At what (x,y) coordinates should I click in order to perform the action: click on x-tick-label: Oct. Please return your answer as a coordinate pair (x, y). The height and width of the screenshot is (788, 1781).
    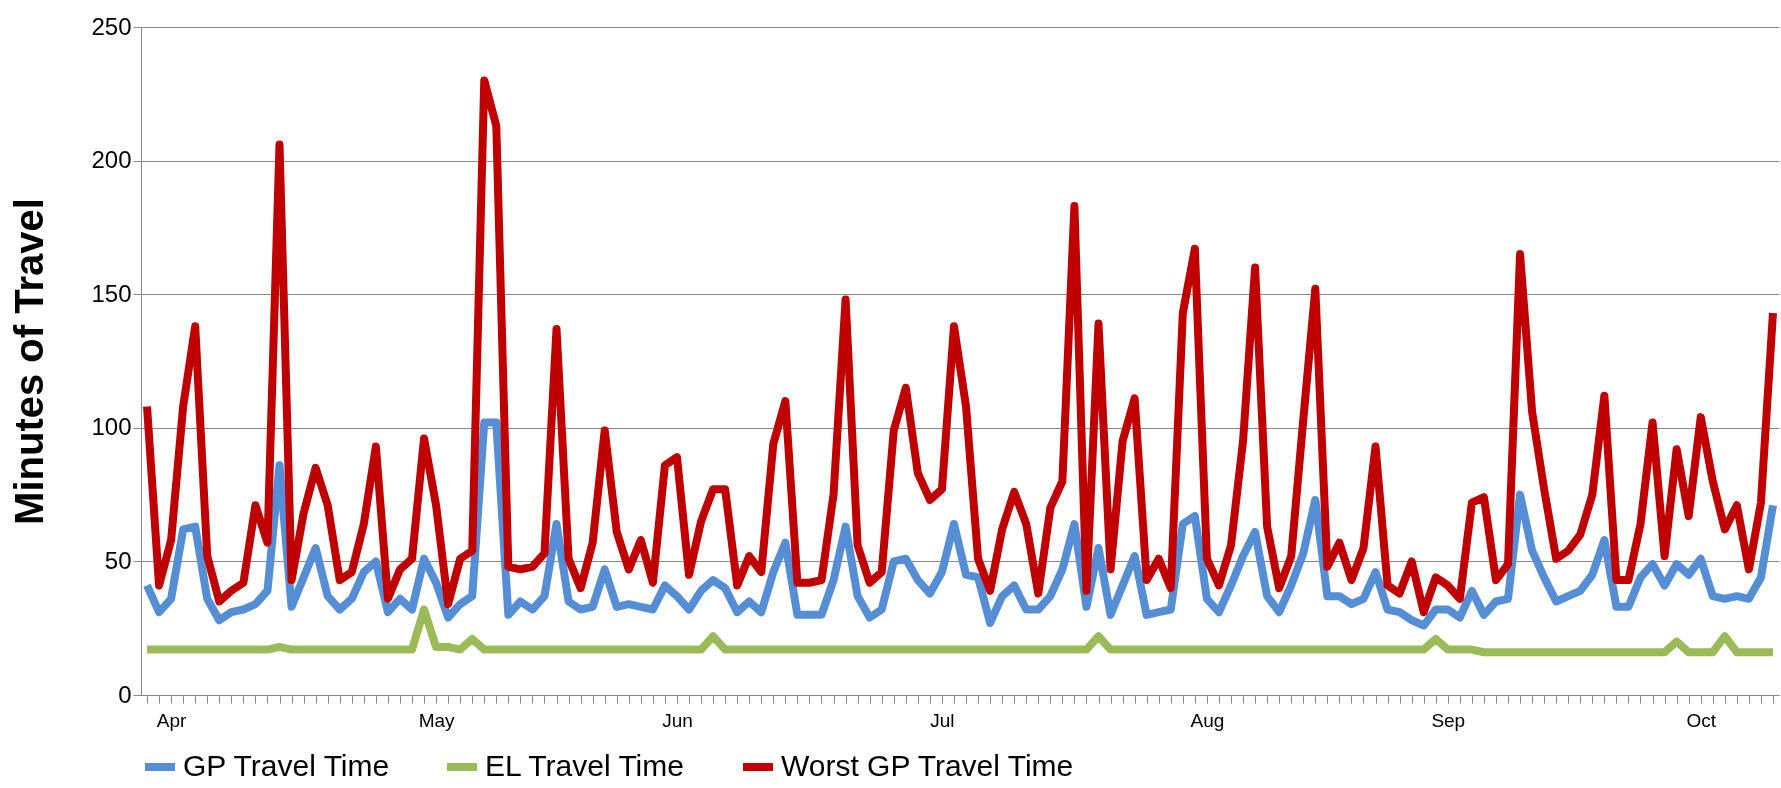
    Looking at the image, I should click on (1701, 720).